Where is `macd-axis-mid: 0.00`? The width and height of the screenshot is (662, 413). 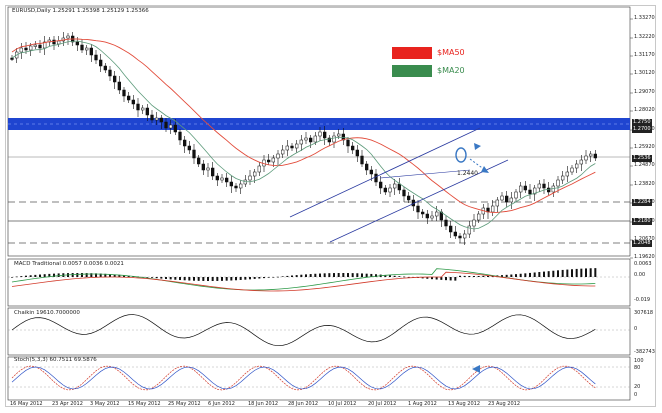 macd-axis-mid: 0.00 is located at coordinates (640, 275).